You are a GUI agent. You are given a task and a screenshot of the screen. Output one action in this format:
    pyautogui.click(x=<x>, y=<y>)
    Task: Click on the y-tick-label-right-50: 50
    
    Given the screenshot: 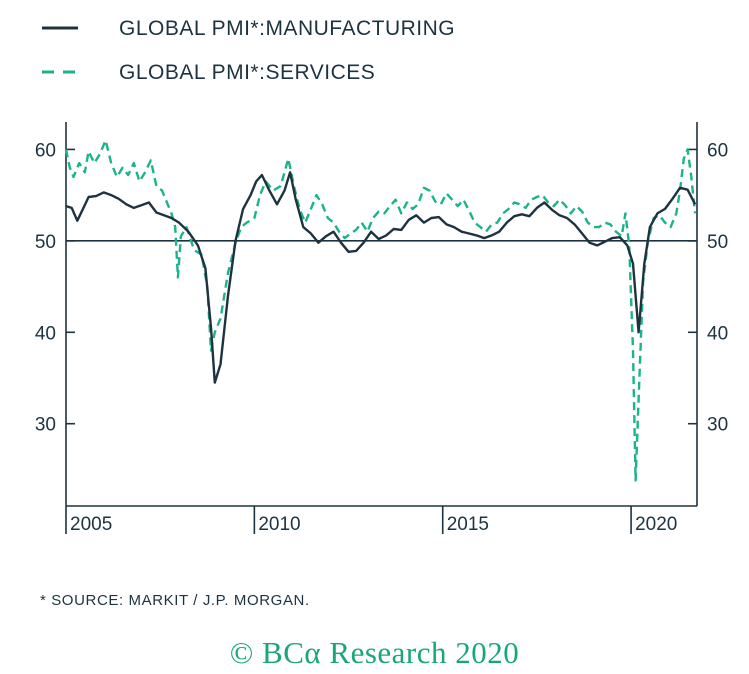 What is the action you would take?
    pyautogui.click(x=717, y=242)
    